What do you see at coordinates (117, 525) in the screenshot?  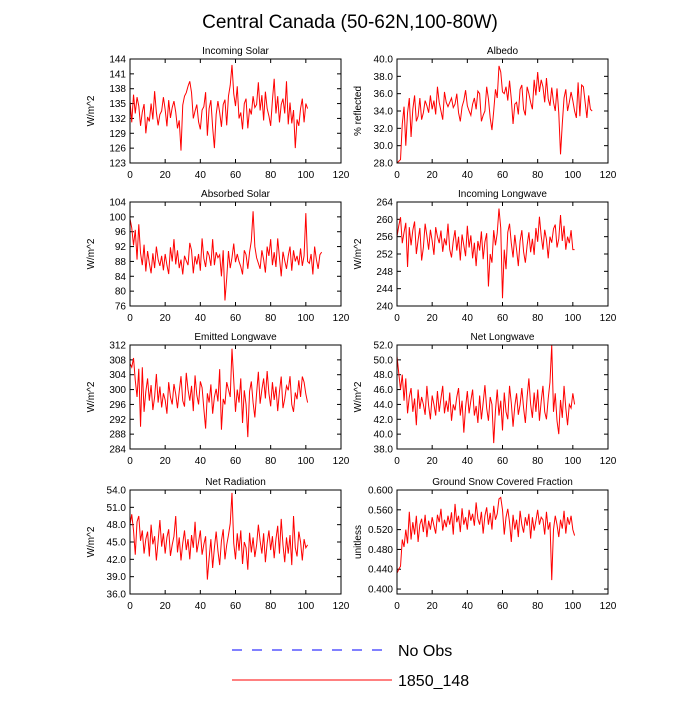 I see `y-tick-label: 48.0` at bounding box center [117, 525].